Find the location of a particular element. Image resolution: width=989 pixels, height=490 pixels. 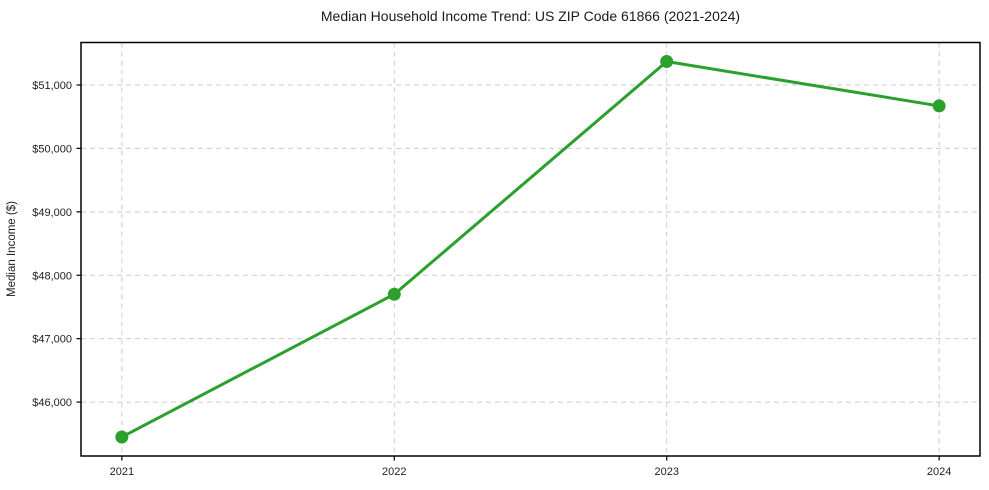

y-tick-label: $46,000 is located at coordinates (52, 403).